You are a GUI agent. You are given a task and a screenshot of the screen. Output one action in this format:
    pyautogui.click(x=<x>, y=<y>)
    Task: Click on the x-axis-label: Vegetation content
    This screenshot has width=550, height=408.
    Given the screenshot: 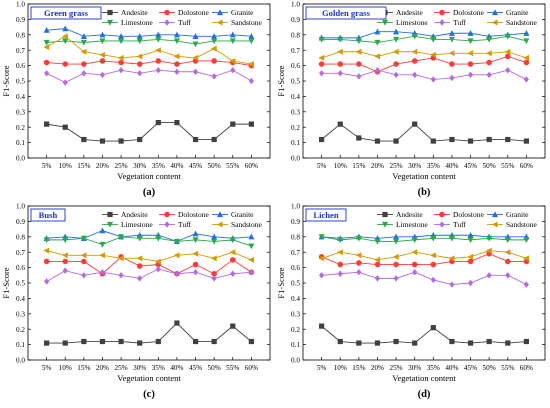 What is the action you would take?
    pyautogui.click(x=149, y=378)
    